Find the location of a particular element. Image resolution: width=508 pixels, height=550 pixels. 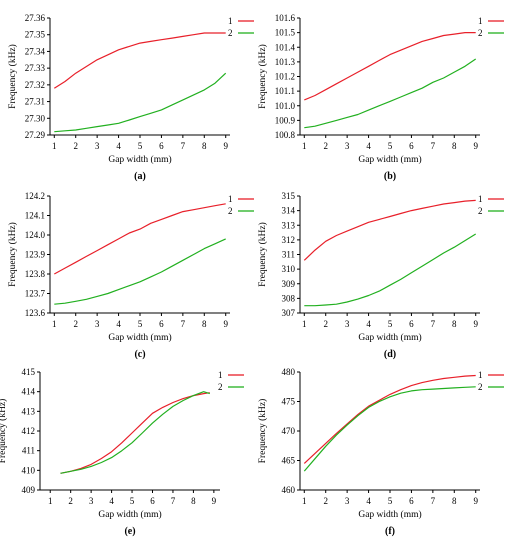

y-tick-label: 409 is located at coordinates (29, 490).